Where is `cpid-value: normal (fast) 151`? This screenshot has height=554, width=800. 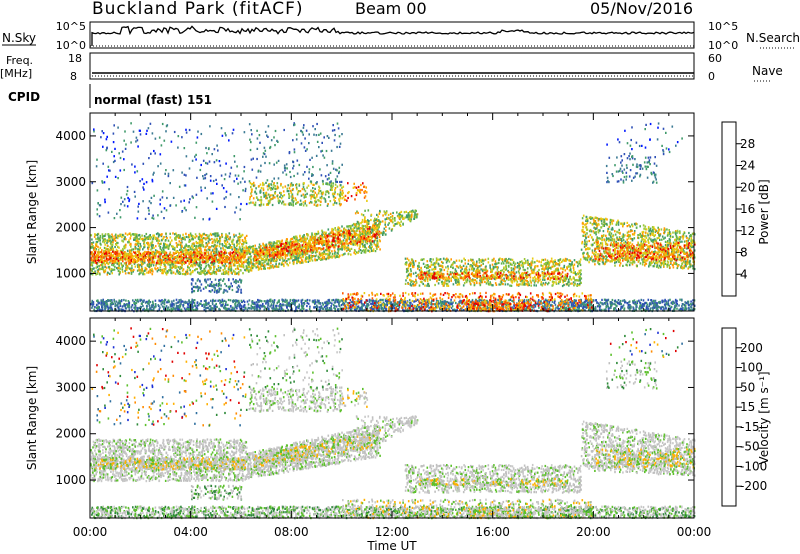 cpid-value: normal (fast) 151 is located at coordinates (153, 100).